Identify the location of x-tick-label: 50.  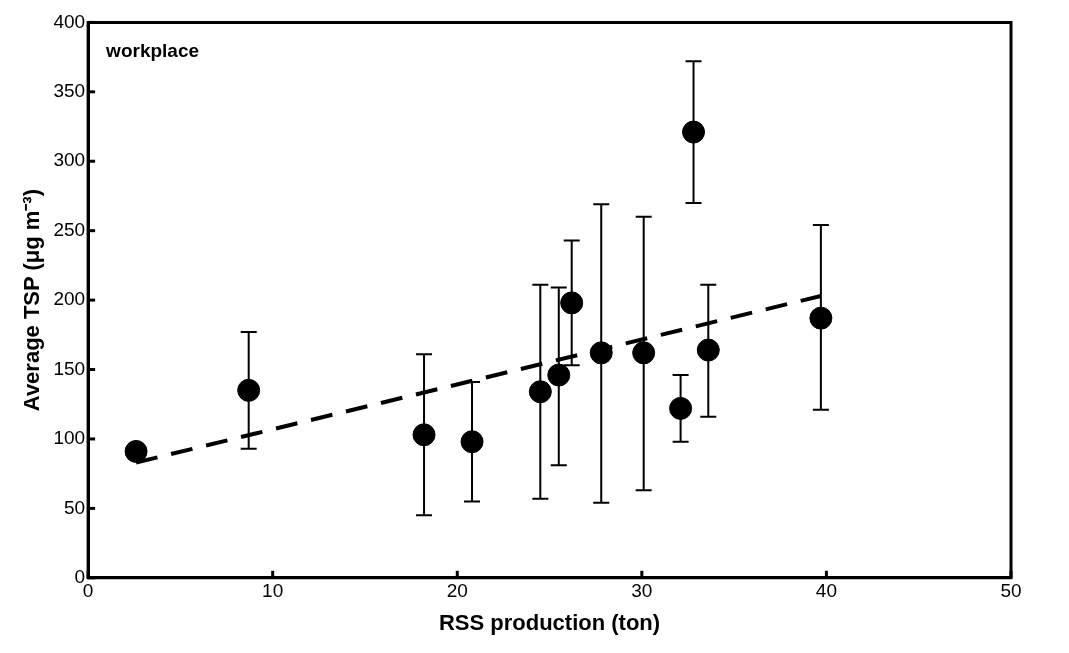
(1011, 591).